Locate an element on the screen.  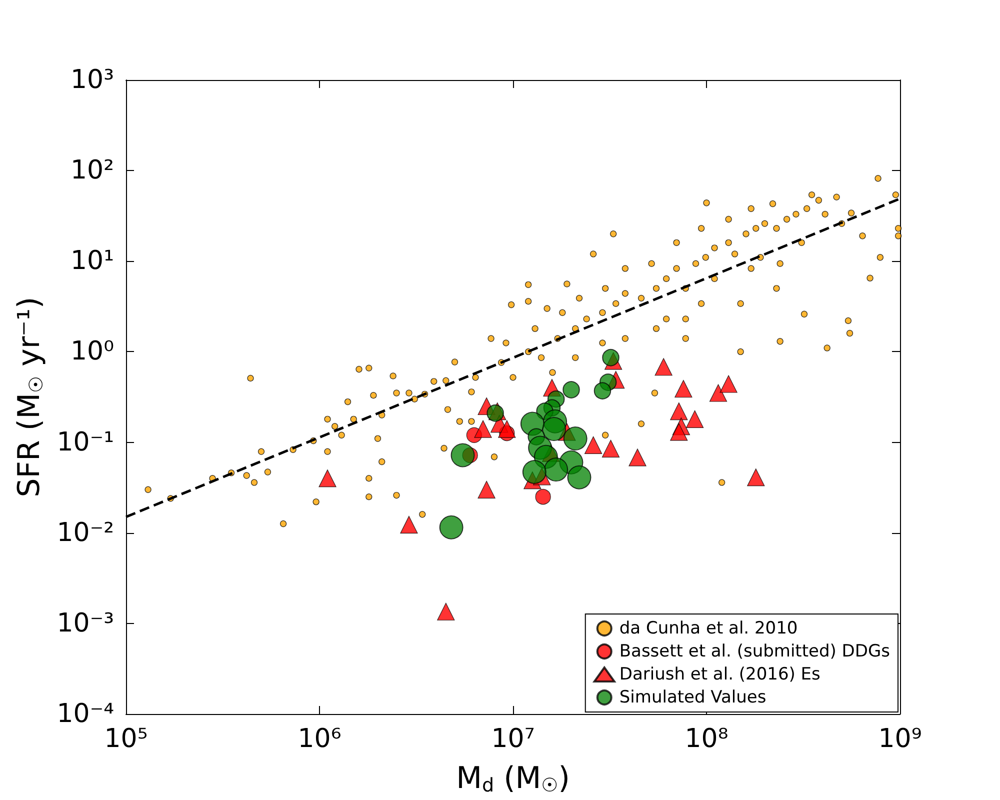
legend-label: Bassett et al. (submitted) DDGs is located at coordinates (754, 652).